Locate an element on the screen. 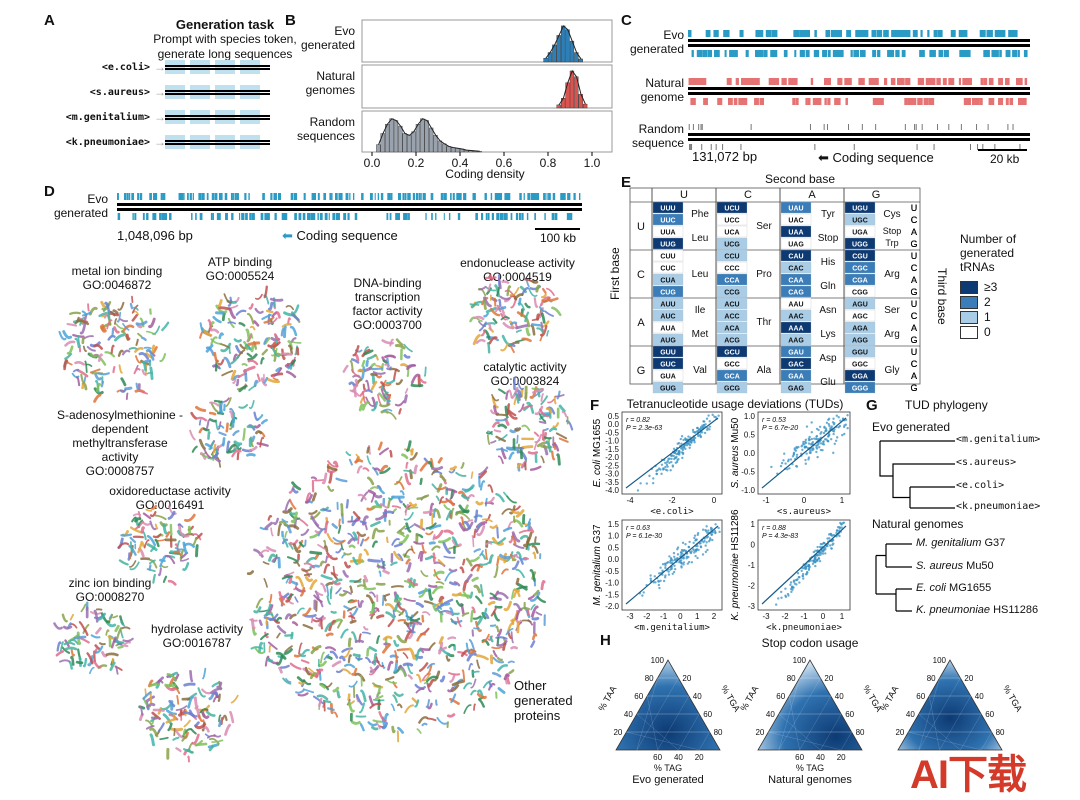 This screenshot has width=1080, height=800. panel-c-row-label: Natural is located at coordinates (664, 83).